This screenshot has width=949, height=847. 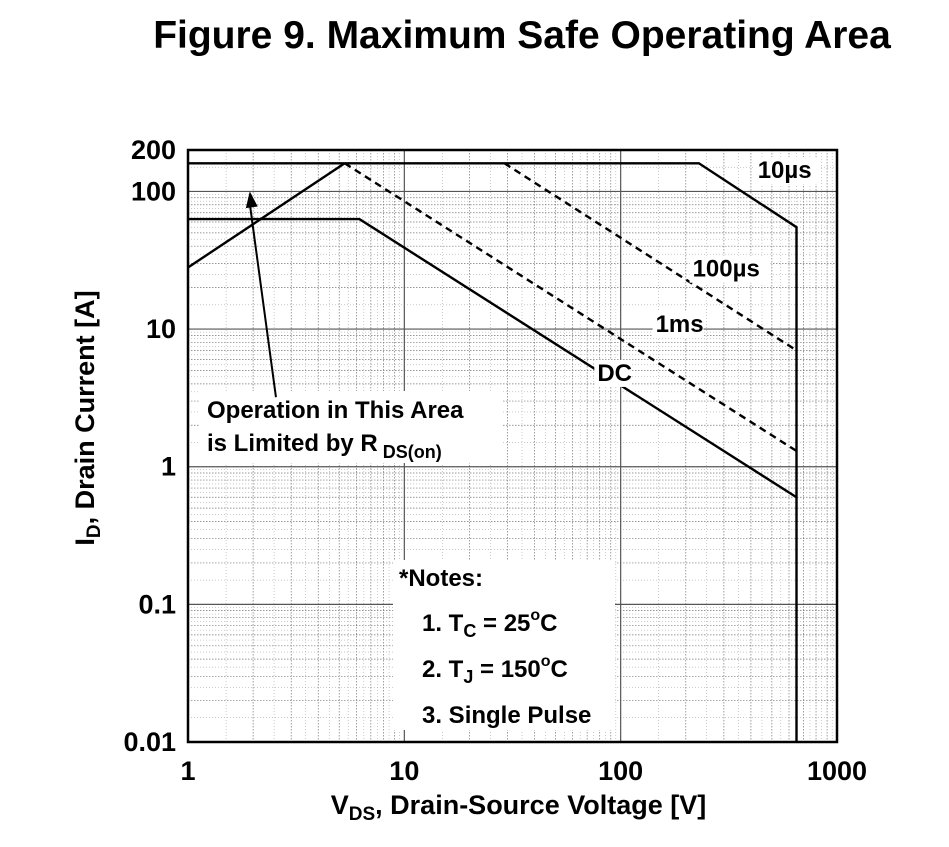 What do you see at coordinates (404, 771) in the screenshot?
I see `x-tick-label: 10` at bounding box center [404, 771].